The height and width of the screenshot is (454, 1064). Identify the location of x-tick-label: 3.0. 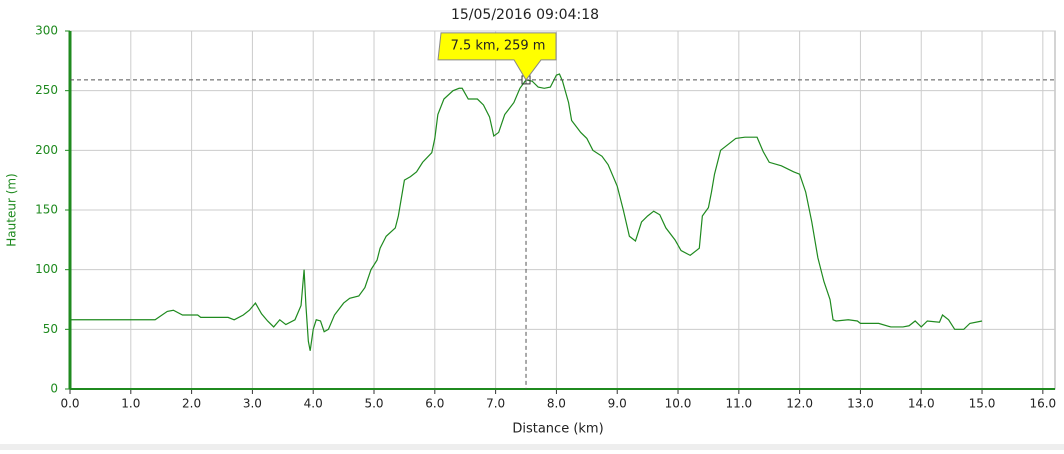
(252, 404).